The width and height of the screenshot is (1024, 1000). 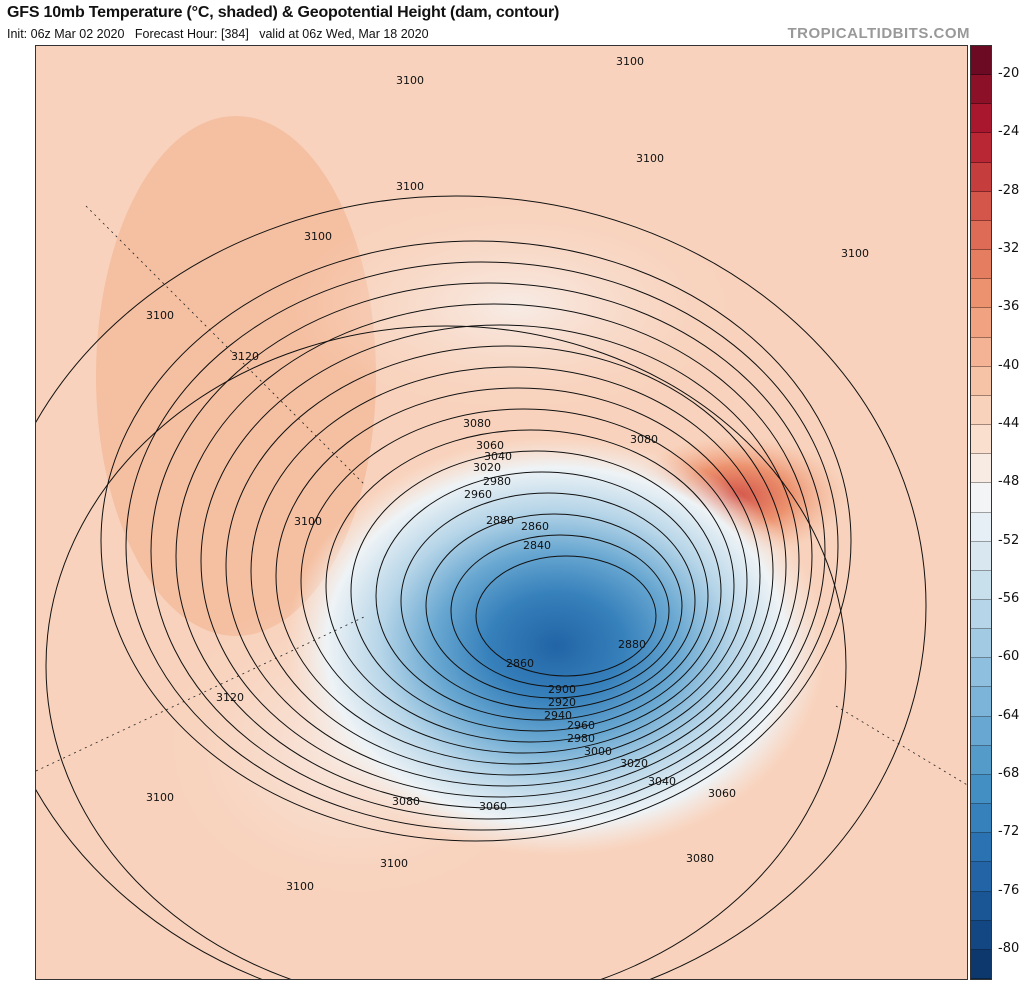 What do you see at coordinates (1009, 365) in the screenshot?
I see `colorbar-tick-label: -40` at bounding box center [1009, 365].